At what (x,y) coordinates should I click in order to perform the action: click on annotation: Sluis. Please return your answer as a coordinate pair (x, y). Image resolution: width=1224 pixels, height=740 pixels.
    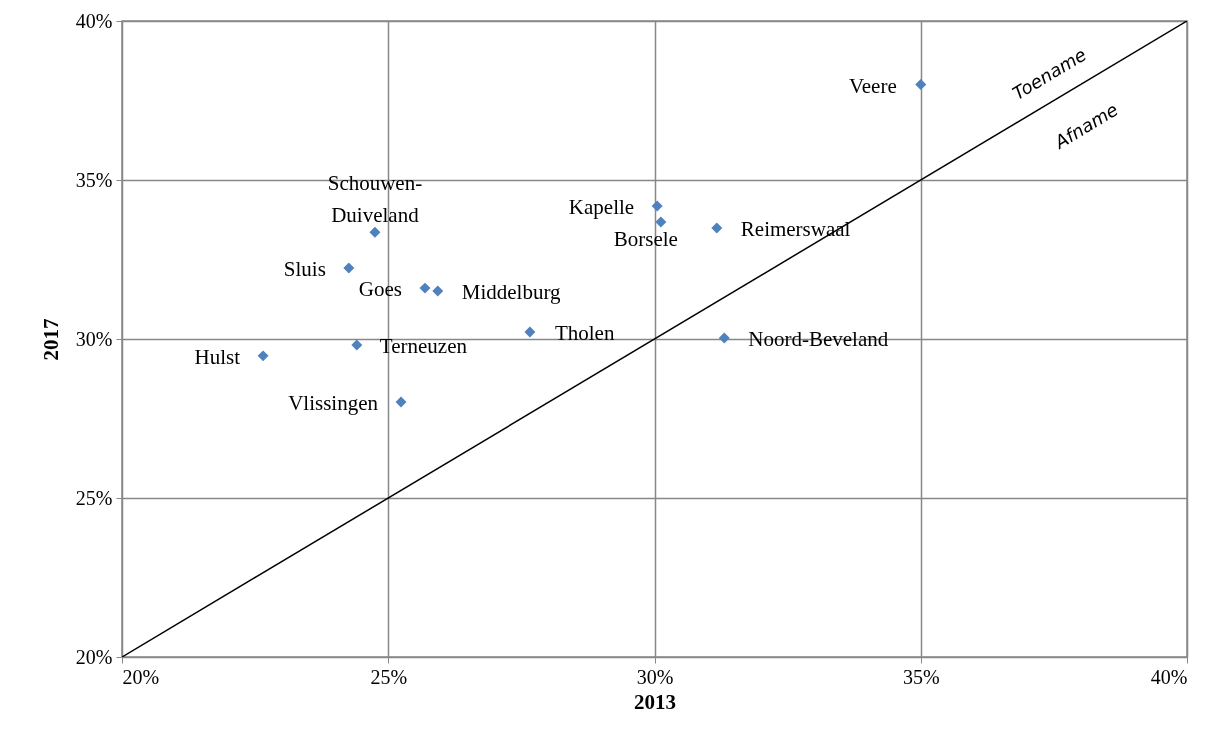
    Looking at the image, I should click on (304, 269).